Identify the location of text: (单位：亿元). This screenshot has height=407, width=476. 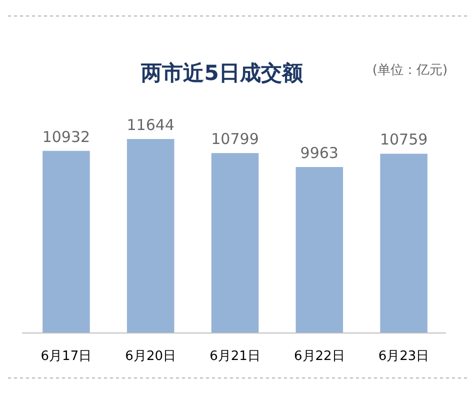
(410, 70).